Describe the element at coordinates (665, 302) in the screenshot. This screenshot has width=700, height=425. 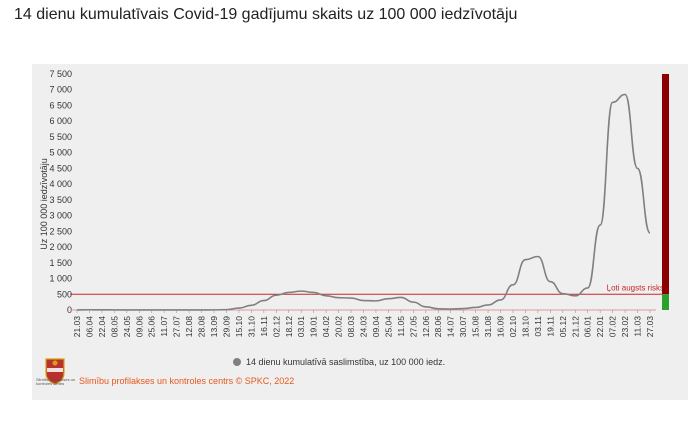
I see `risk-bar-low` at that location.